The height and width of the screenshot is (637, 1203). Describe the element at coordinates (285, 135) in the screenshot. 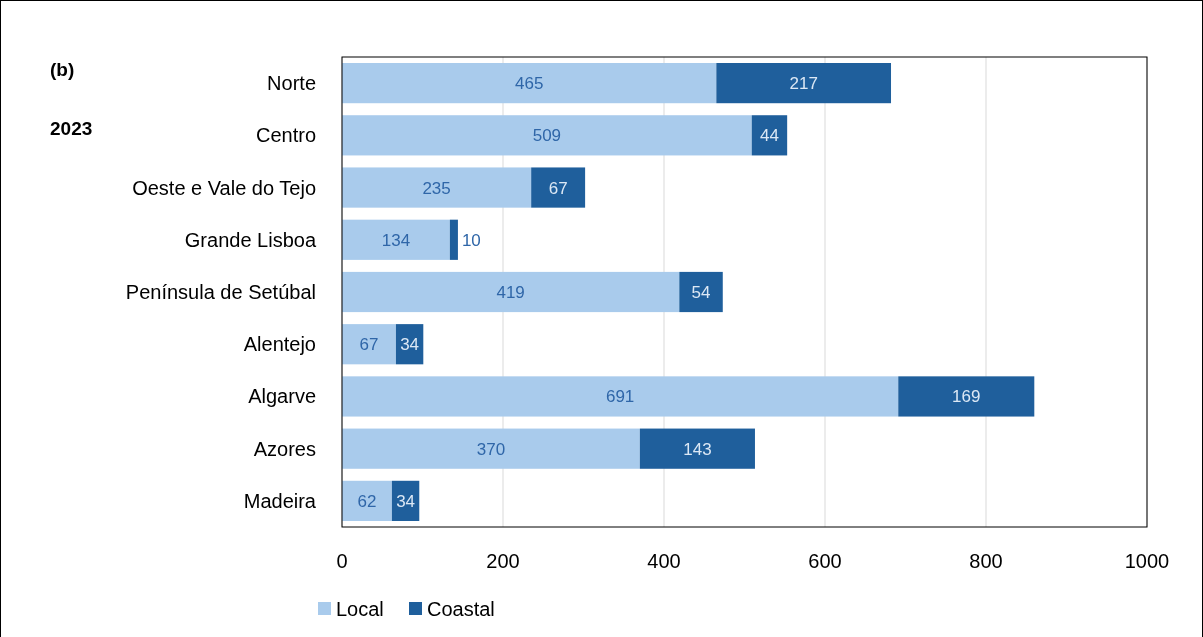

I see `y-tick-label: Centro` at that location.